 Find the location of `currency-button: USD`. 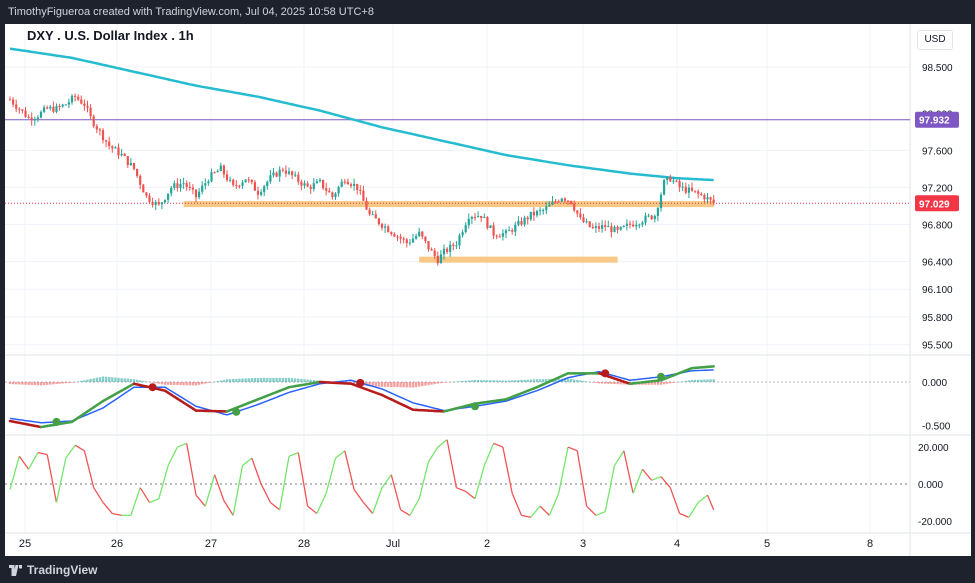

currency-button: USD is located at coordinates (935, 40).